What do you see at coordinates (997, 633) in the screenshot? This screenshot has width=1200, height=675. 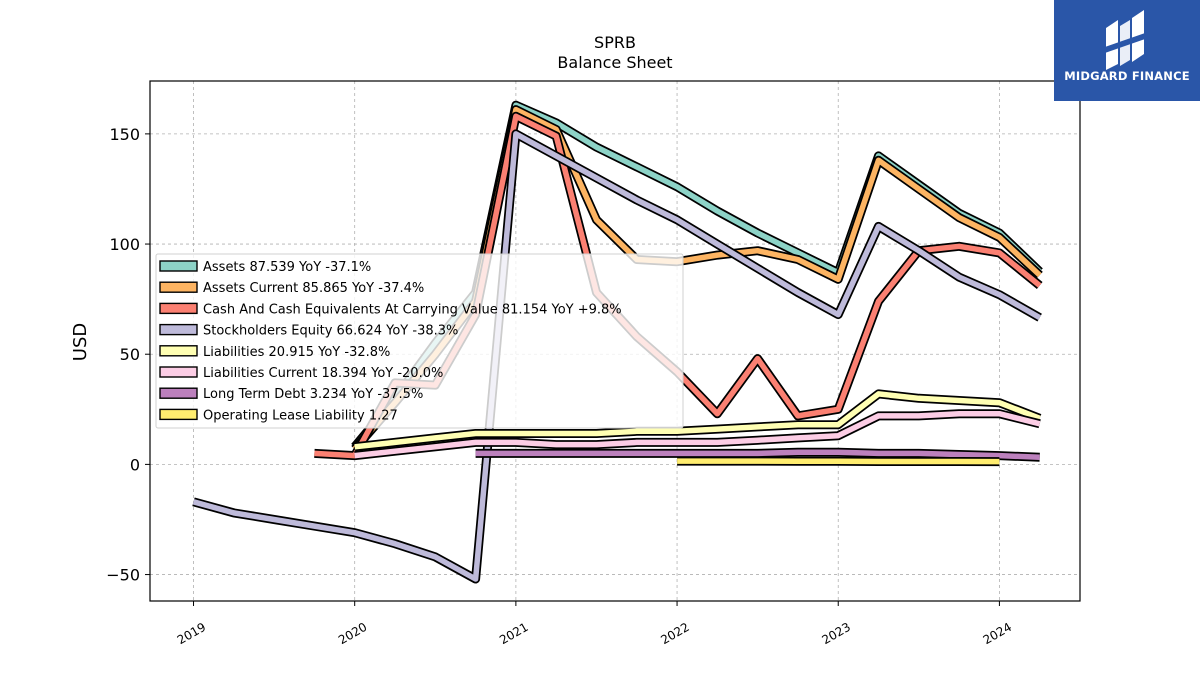 I see `x-tick-label: 2024` at bounding box center [997, 633].